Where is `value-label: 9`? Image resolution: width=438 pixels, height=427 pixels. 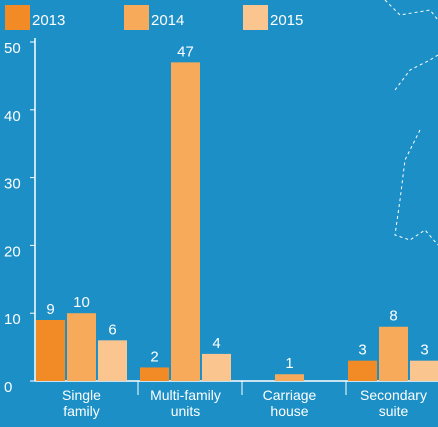 value-label: 9 is located at coordinates (50, 309).